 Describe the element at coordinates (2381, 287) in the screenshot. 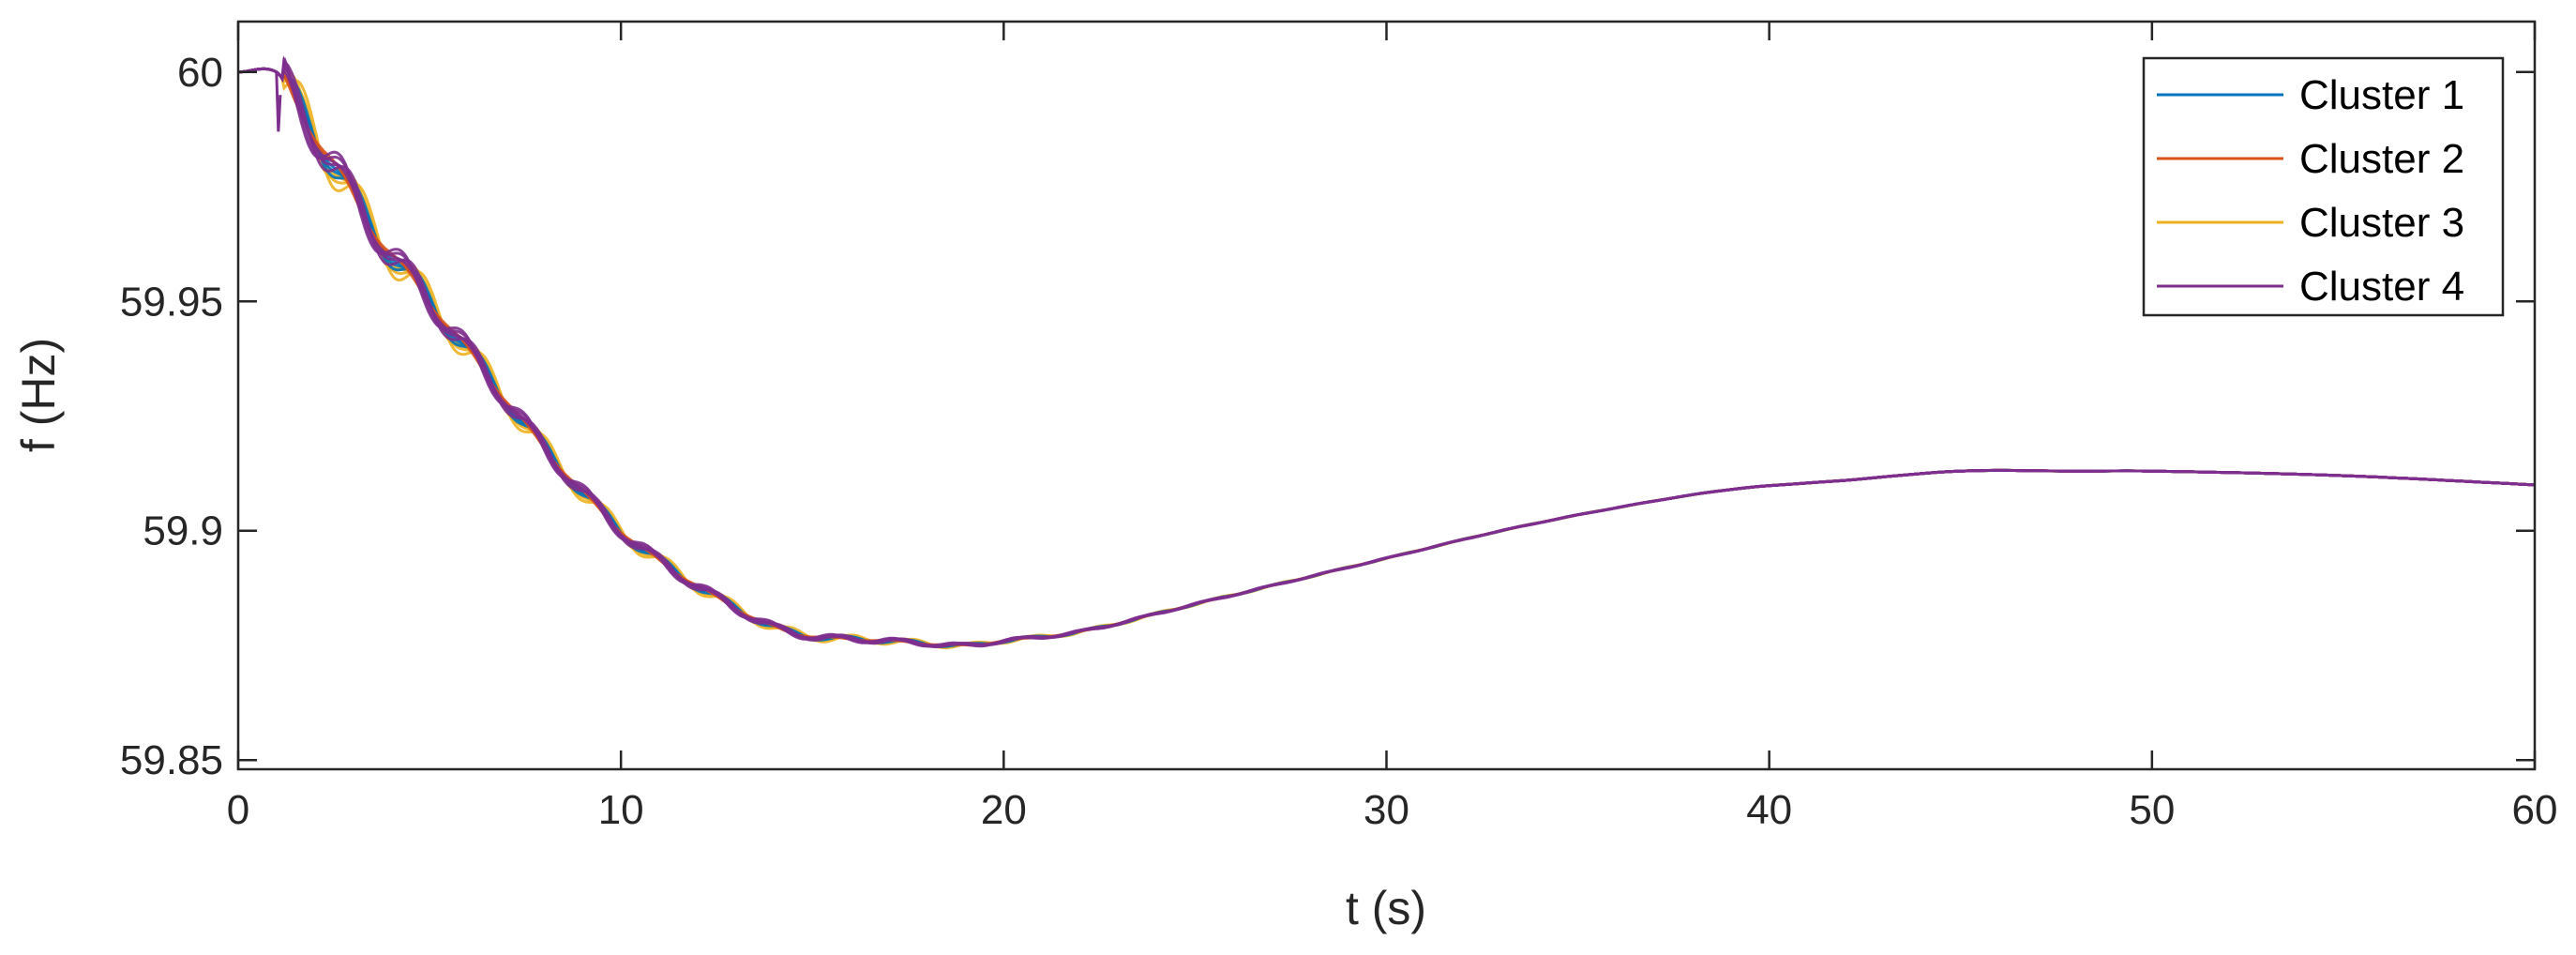

I see `legend-label: Cluster 4` at that location.